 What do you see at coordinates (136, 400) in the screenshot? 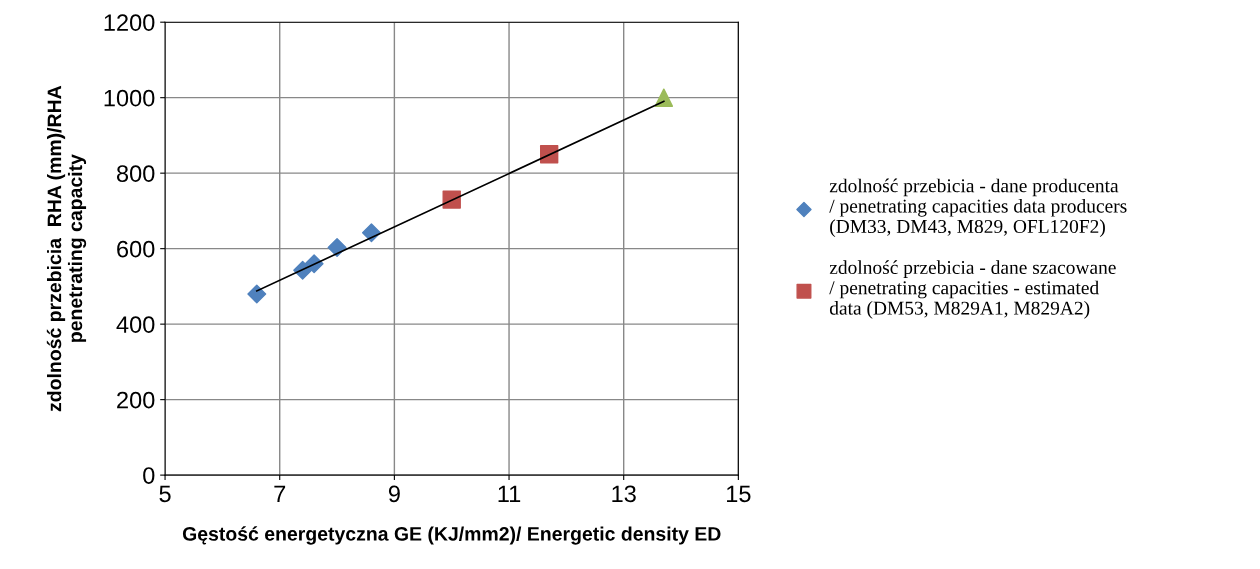
I see `y-tick-label: 200` at bounding box center [136, 400].